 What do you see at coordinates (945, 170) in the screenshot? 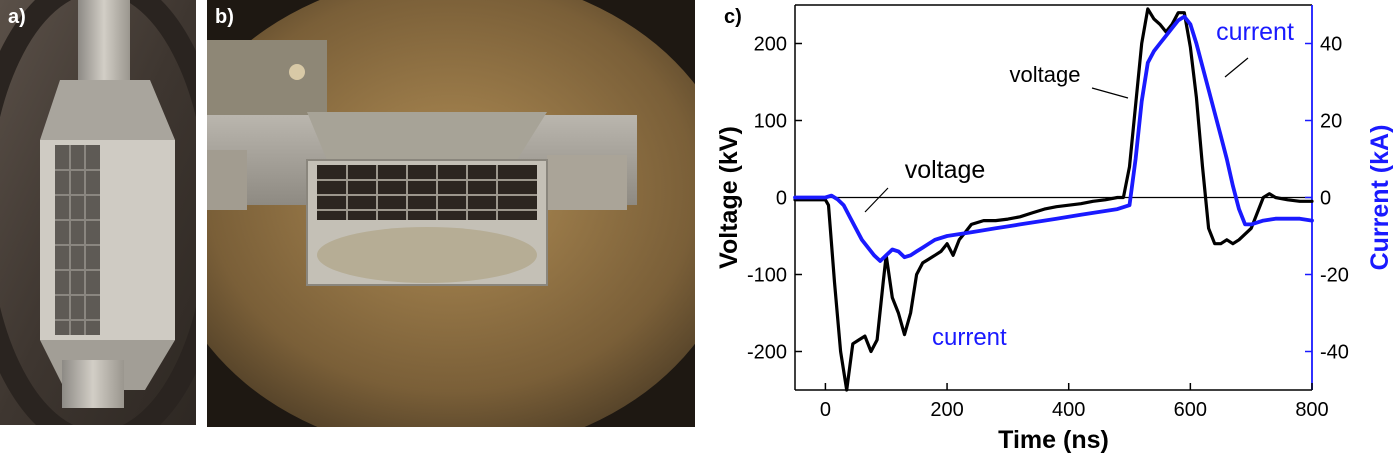
I see `annotation-current-lower: voltage` at bounding box center [945, 170].